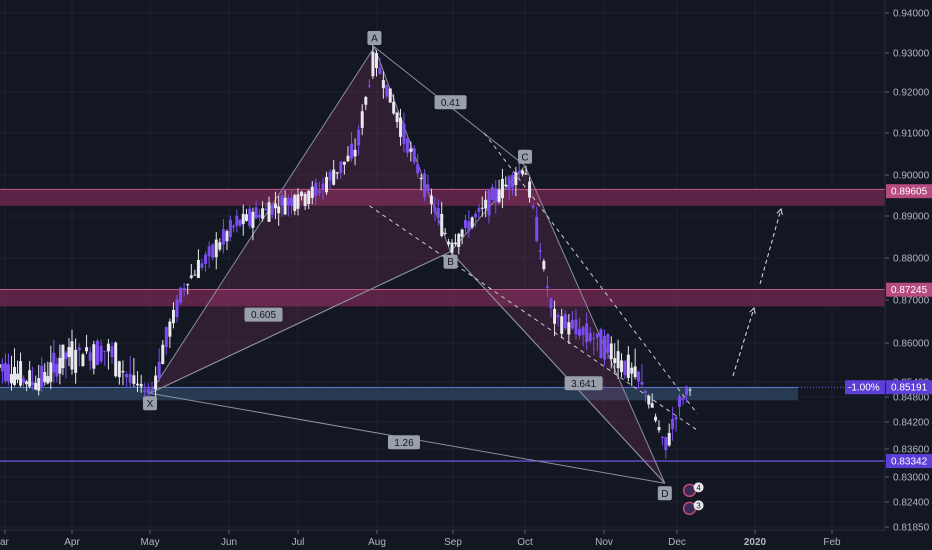  Describe the element at coordinates (757, 292) in the screenshot. I see `projection-arrows` at that location.